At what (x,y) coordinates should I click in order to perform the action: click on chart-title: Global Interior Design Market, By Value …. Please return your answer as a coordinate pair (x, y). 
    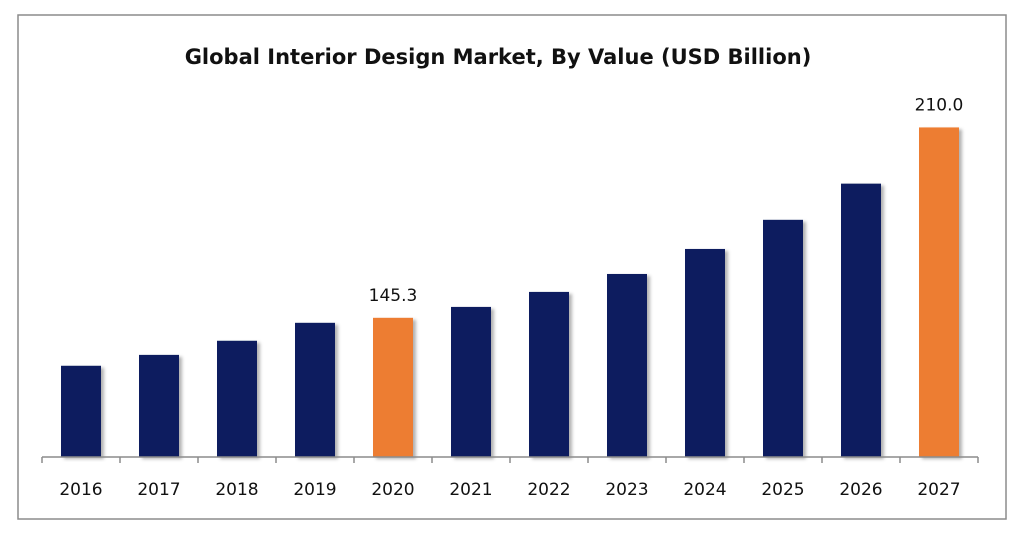
    Looking at the image, I should click on (498, 57).